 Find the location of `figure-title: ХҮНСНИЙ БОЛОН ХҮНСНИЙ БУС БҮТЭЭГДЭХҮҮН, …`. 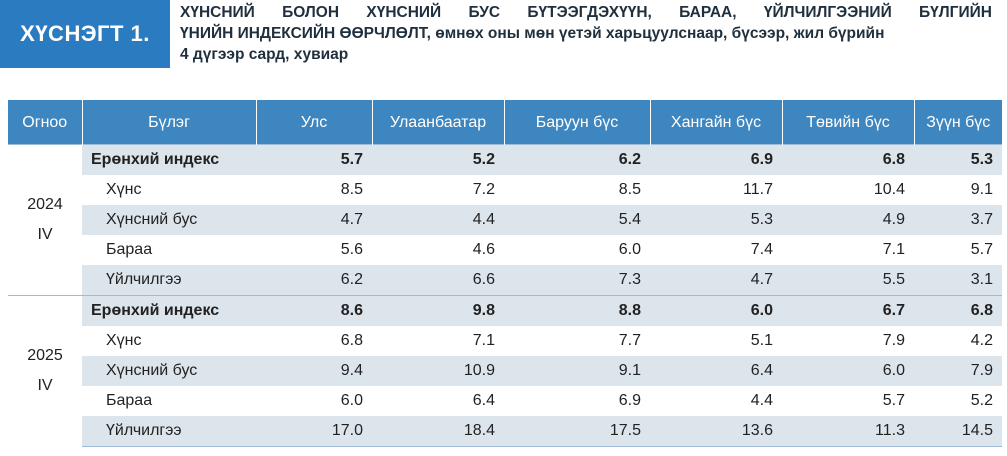

figure-title: ХҮНСНИЙ БОЛОН ХҮНСНИЙ БУС БҮТЭЭГДЭХҮҮН, … is located at coordinates (590, 33).